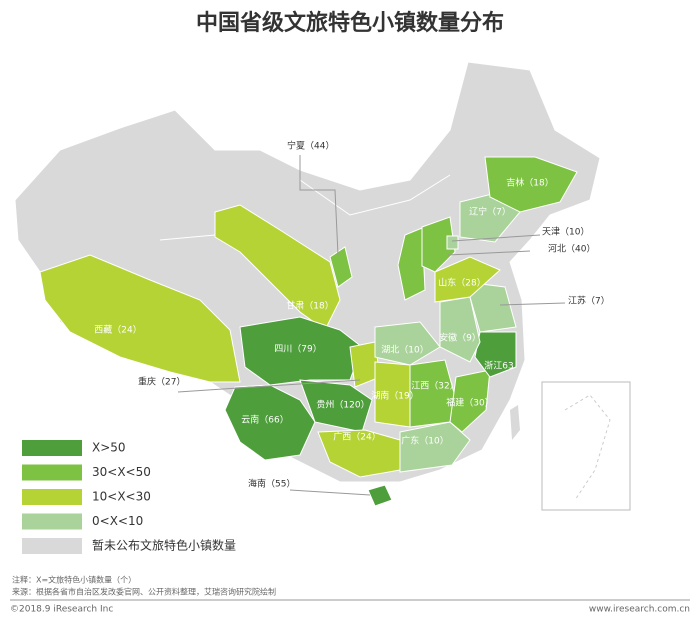  What do you see at coordinates (404, 350) in the screenshot?
I see `region-label: 湖北（10）` at bounding box center [404, 350].